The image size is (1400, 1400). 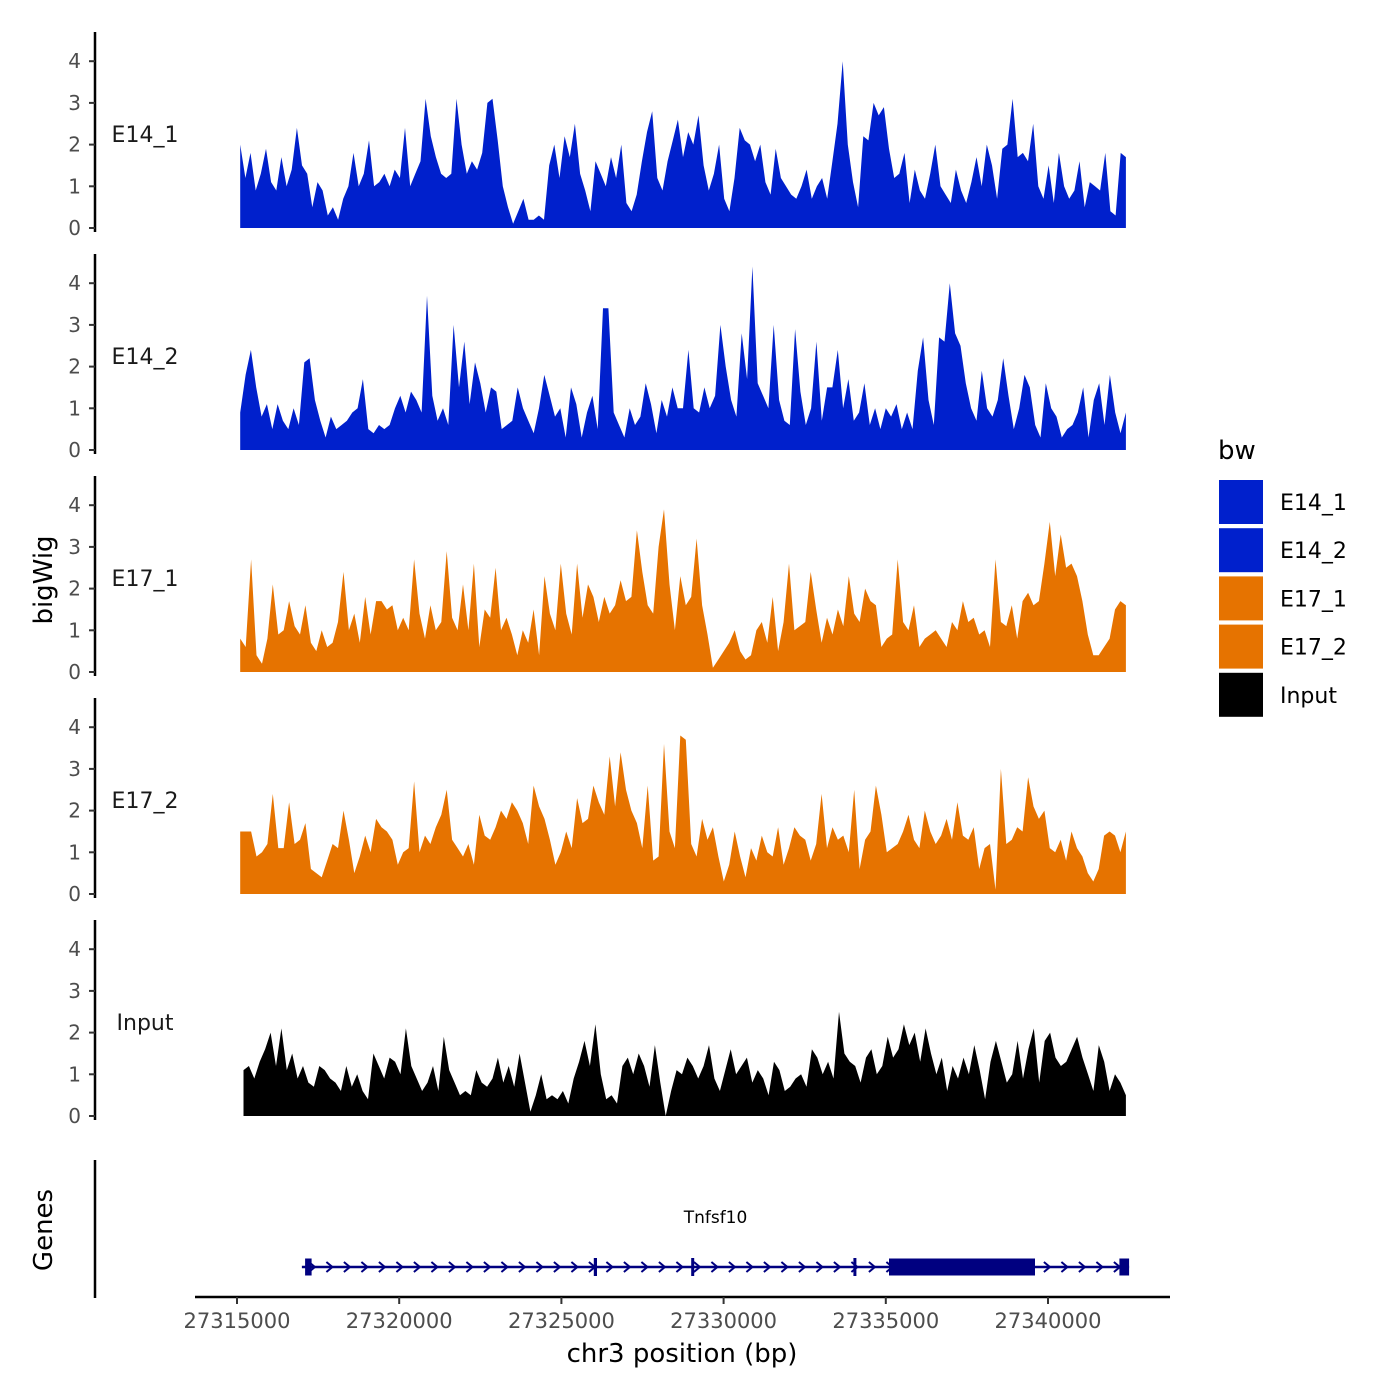 I want to click on signal-area-Input, so click(x=684, y=1063).